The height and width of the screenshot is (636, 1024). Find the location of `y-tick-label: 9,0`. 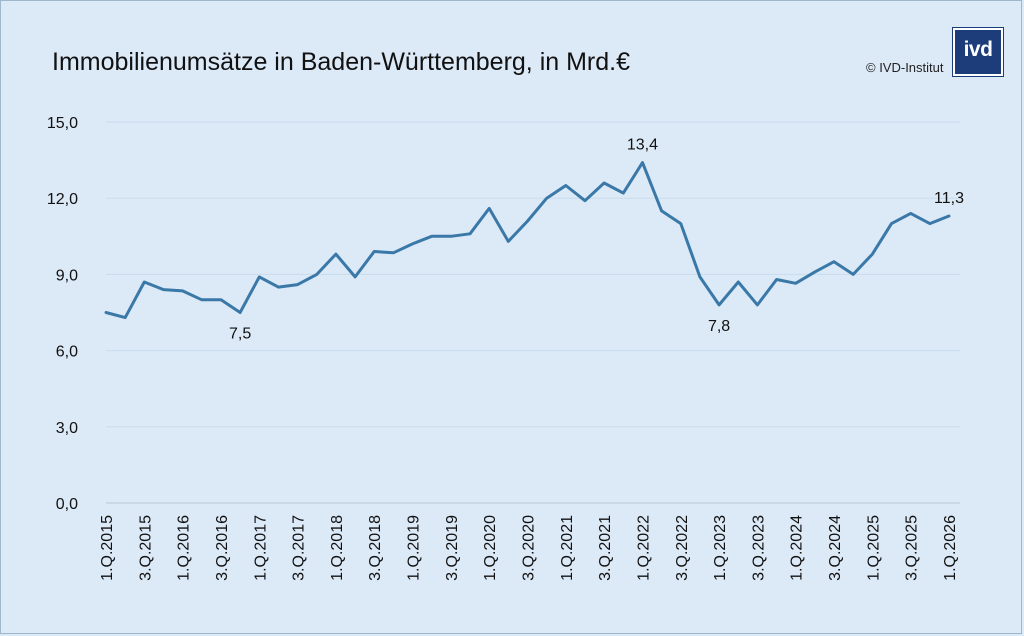

y-tick-label: 9,0 is located at coordinates (67, 275).